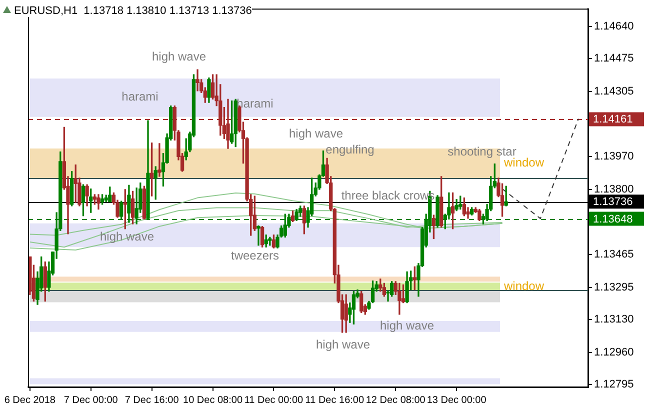 The width and height of the screenshot is (647, 409). What do you see at coordinates (396, 400) in the screenshot?
I see `x-tick-label: 12 Dec 08:00` at bounding box center [396, 400].